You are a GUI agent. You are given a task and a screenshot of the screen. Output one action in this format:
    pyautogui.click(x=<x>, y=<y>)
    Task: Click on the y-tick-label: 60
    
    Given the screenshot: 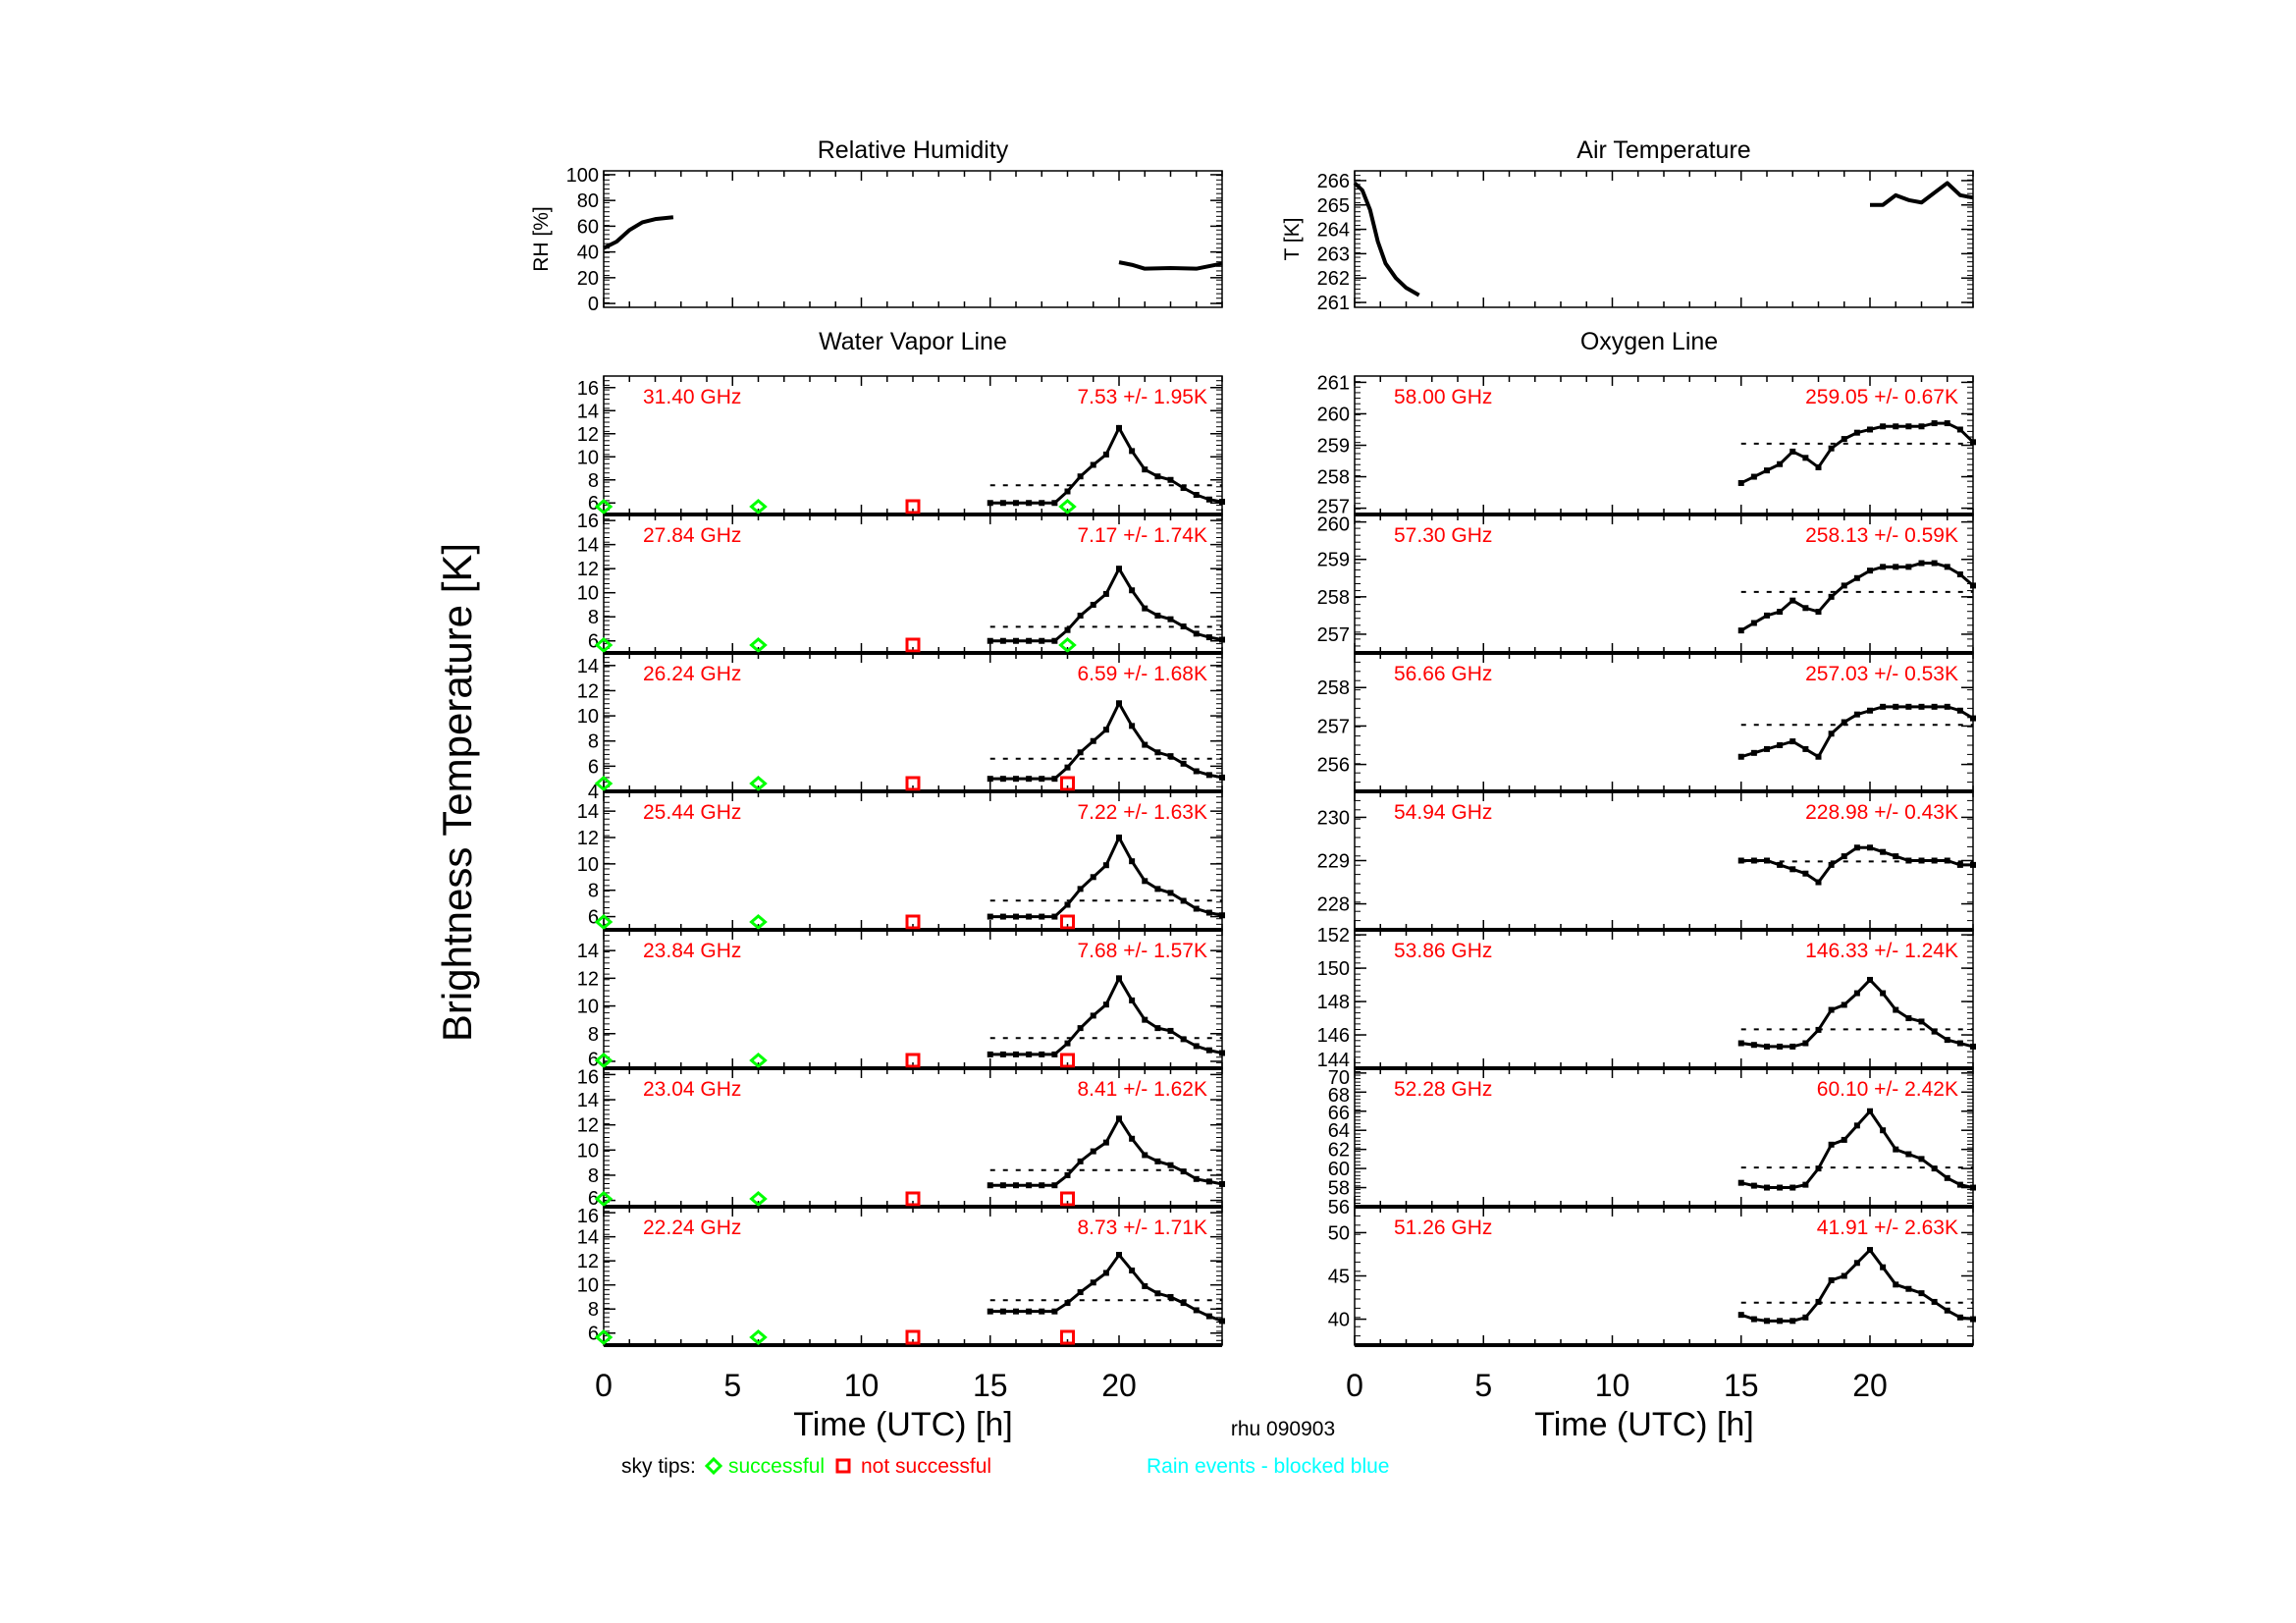 What is the action you would take?
    pyautogui.click(x=588, y=227)
    